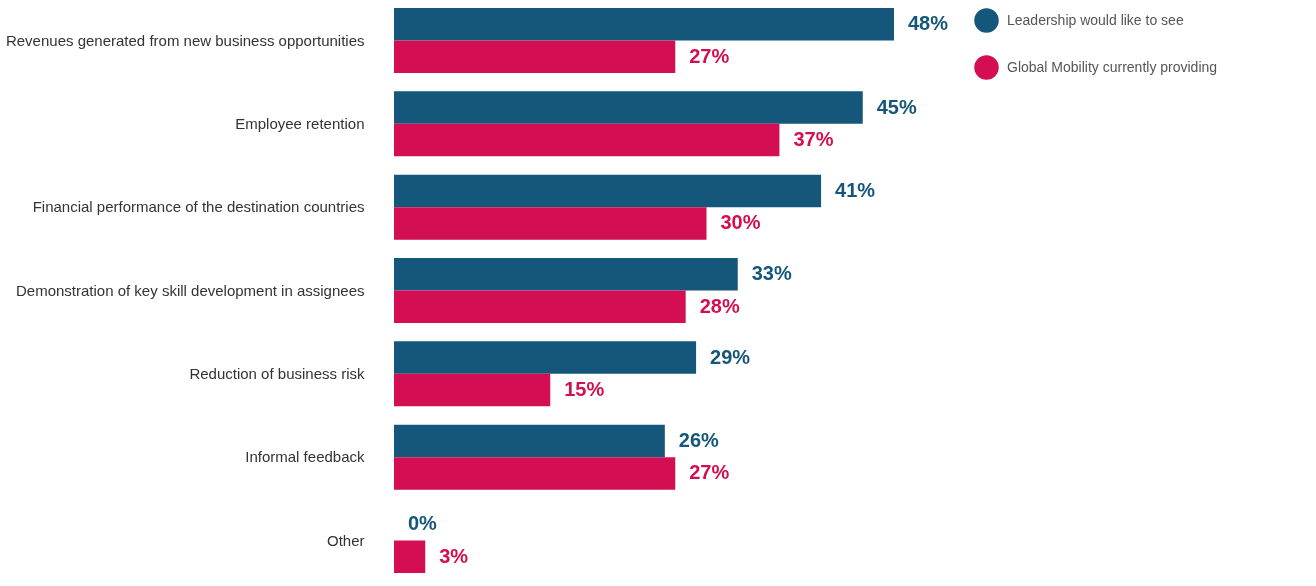  What do you see at coordinates (305, 457) in the screenshot?
I see `y-tick-label: Informal feedback` at bounding box center [305, 457].